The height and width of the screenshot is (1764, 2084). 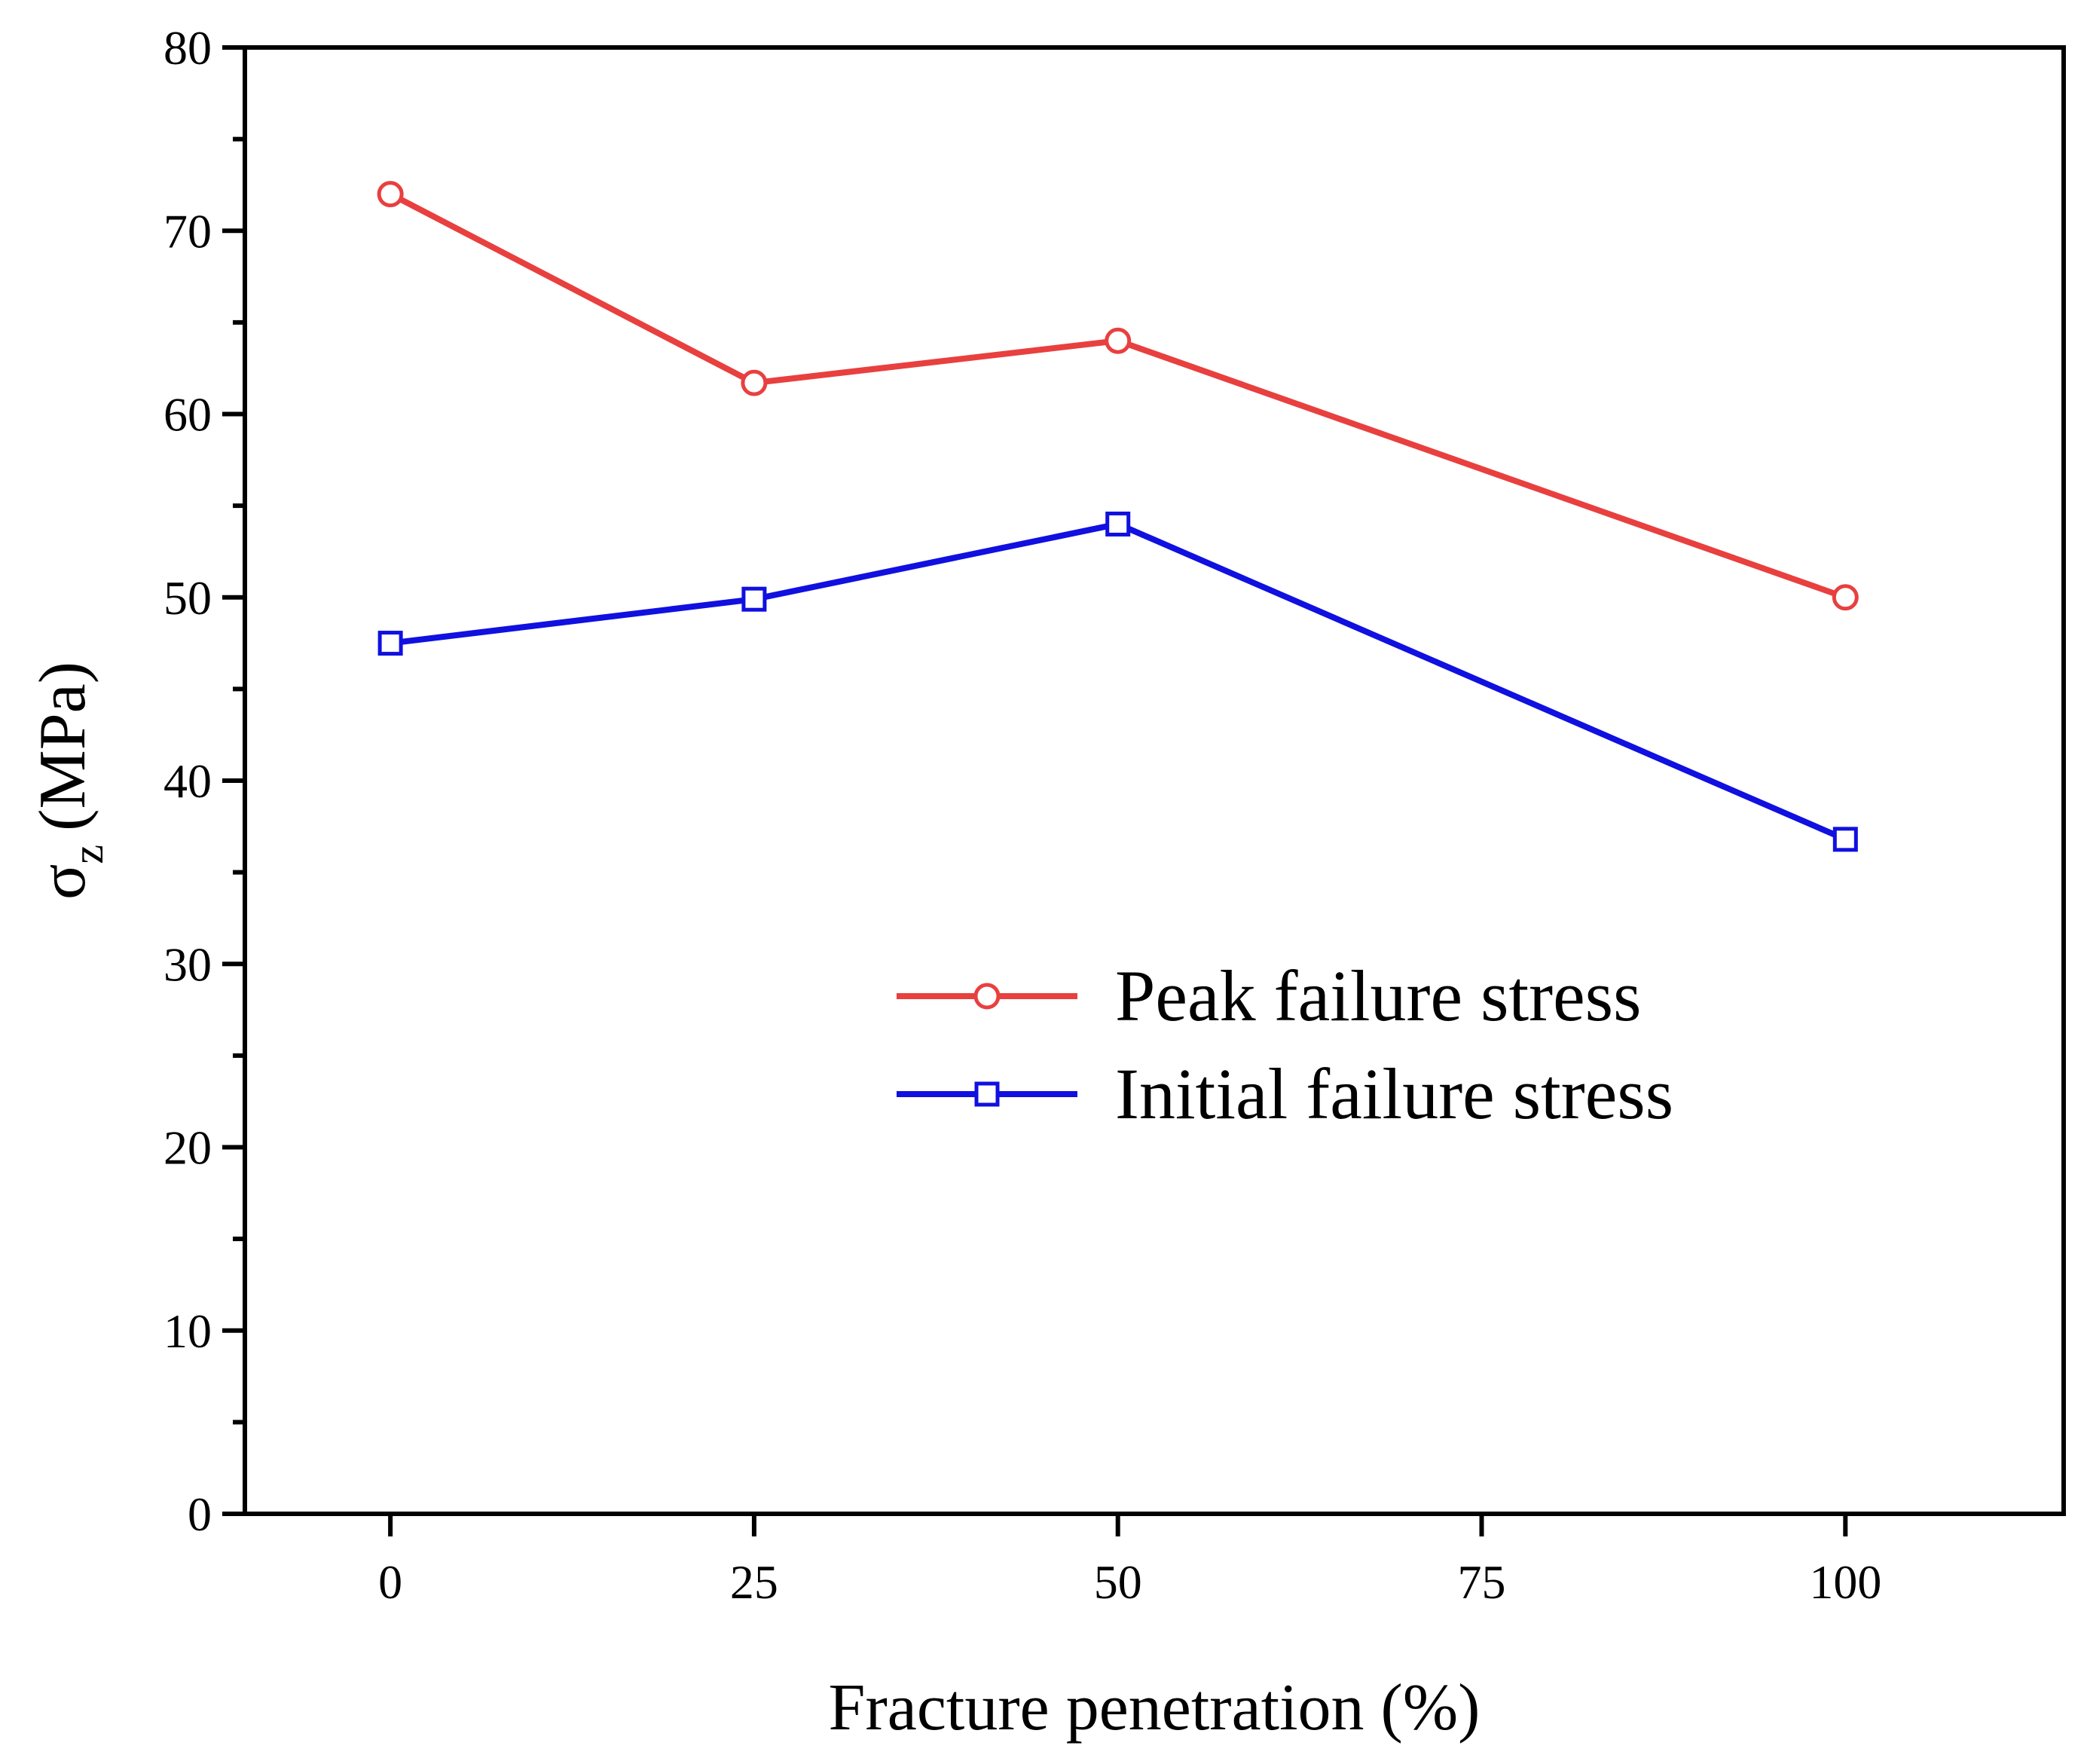 I want to click on y-axis: 0 10 20 30 40 50 60 70 80, so click(x=204, y=781).